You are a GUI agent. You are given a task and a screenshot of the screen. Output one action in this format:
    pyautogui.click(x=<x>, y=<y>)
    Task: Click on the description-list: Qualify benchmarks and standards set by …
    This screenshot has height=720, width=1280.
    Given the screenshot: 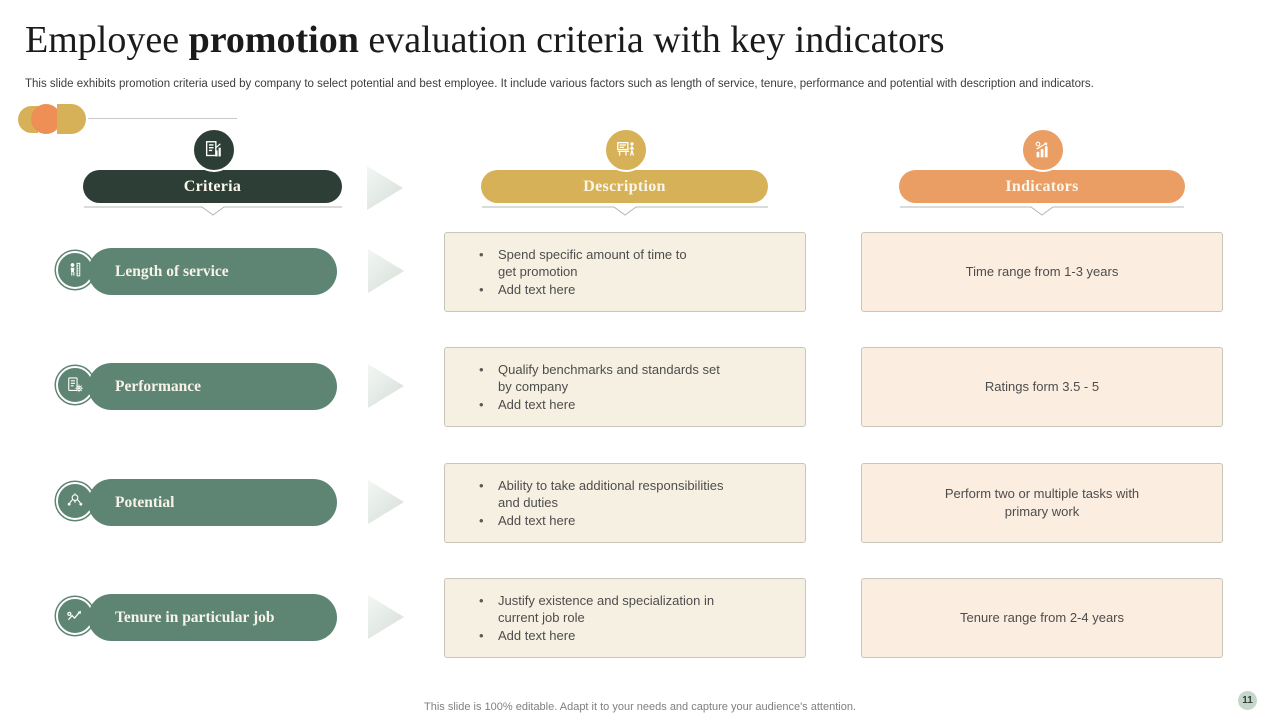 What is the action you would take?
    pyautogui.click(x=582, y=387)
    